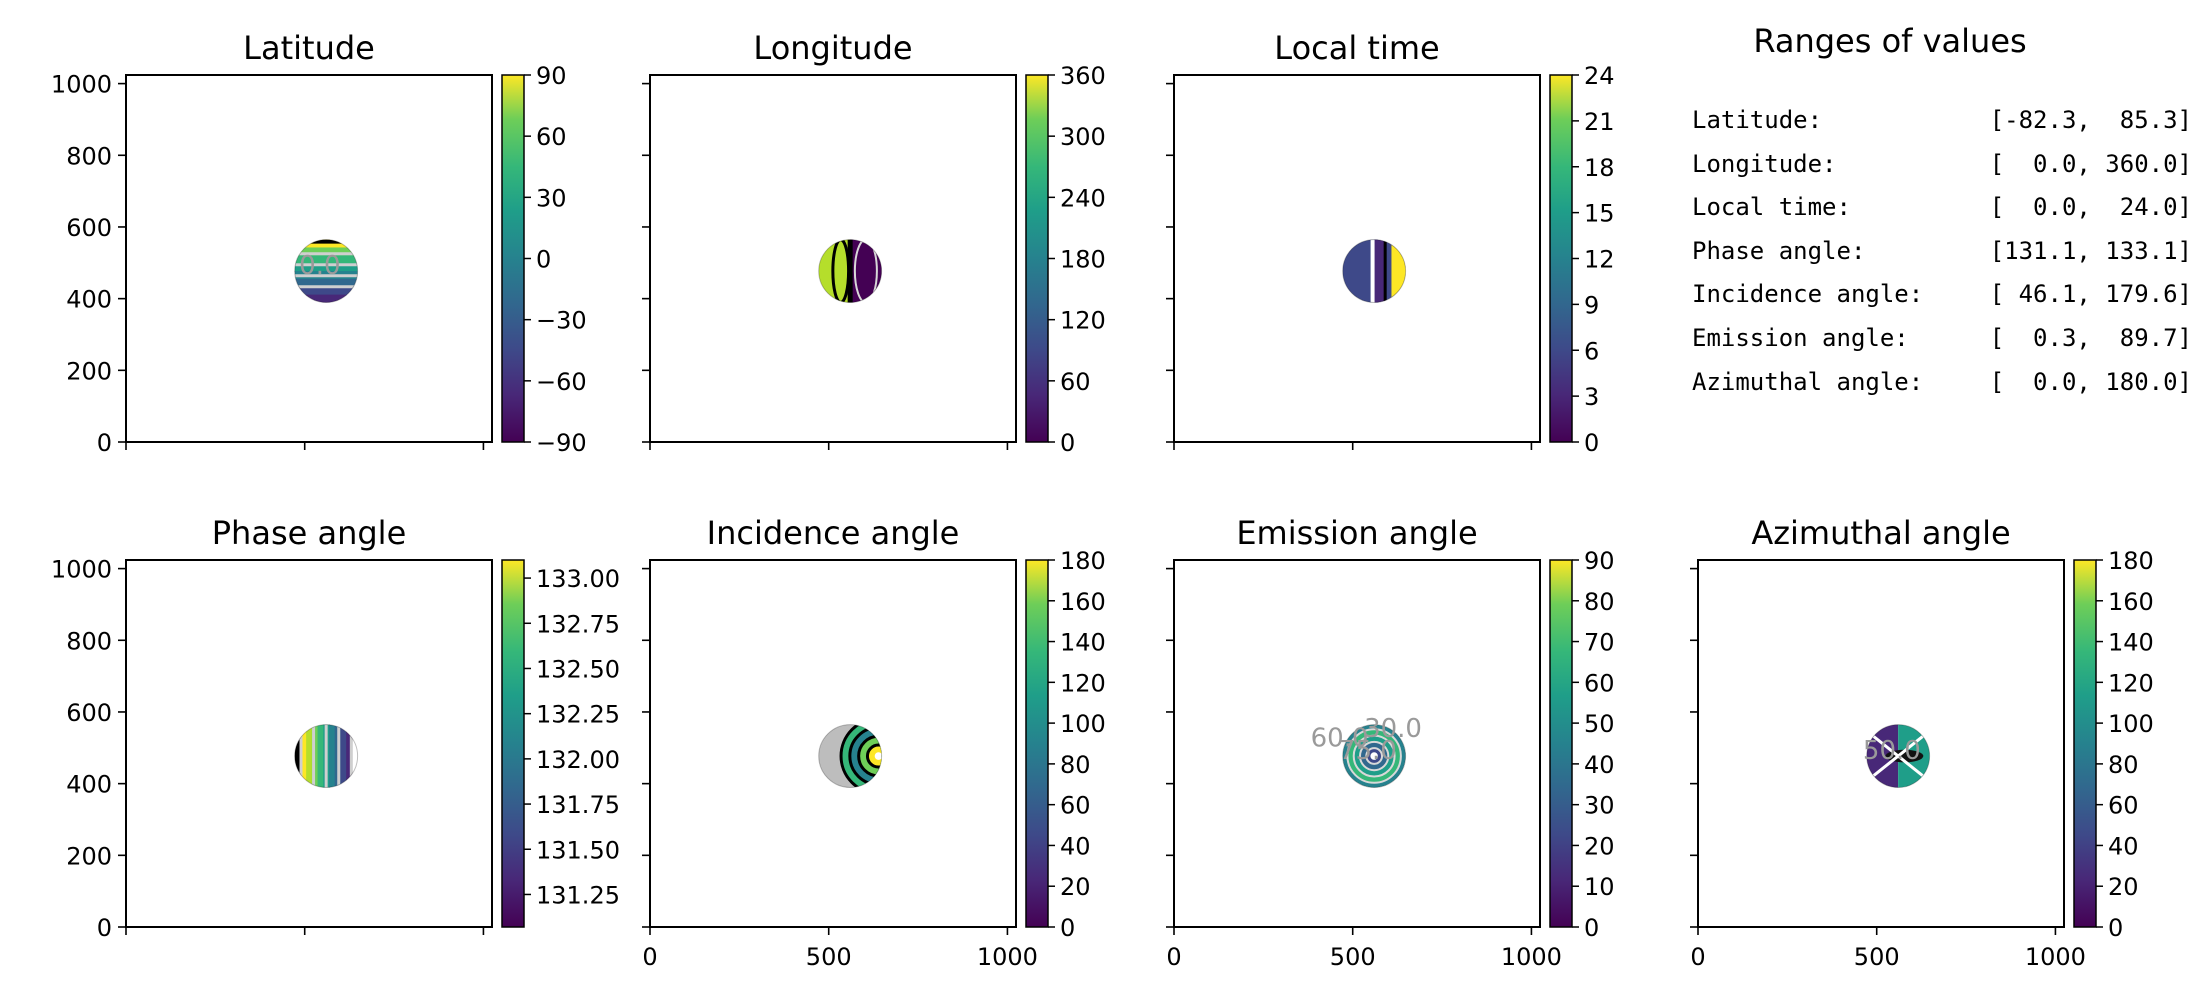 The height and width of the screenshot is (1000, 2200). I want to click on ranges-label: Phase angle:, so click(1779, 250).